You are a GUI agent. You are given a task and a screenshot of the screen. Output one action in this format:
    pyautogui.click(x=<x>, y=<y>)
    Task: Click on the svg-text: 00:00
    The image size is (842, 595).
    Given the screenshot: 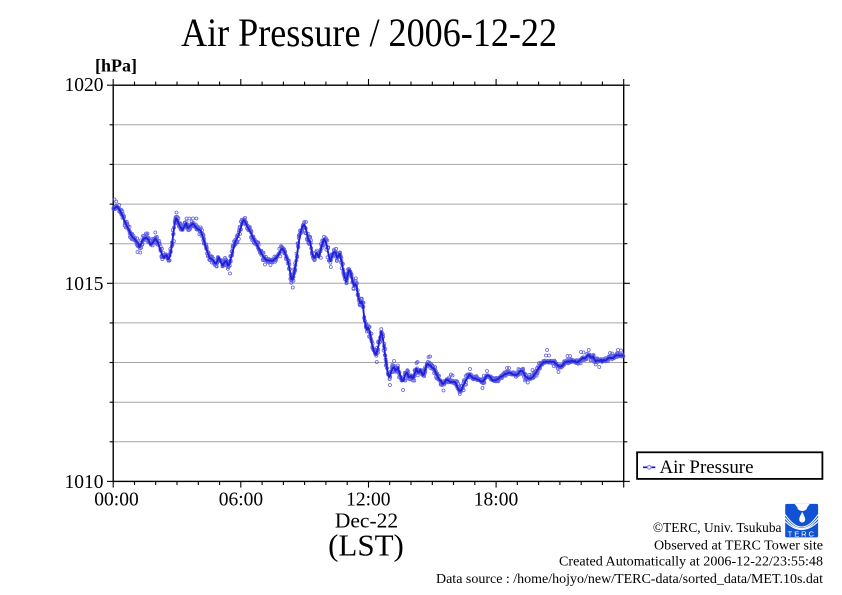 What is the action you would take?
    pyautogui.click(x=116, y=500)
    